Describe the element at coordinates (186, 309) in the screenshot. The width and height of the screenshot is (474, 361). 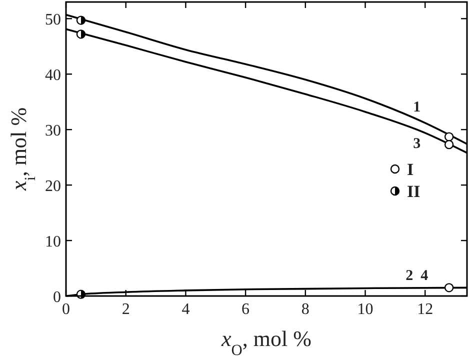
I see `x-tick-label: 4` at that location.